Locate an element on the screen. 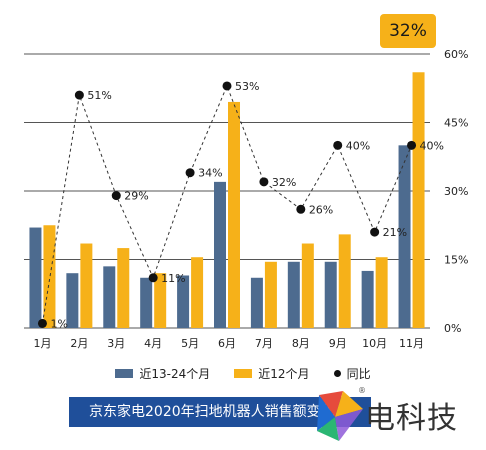 This screenshot has width=486, height=450. yoy-data-label: 1% is located at coordinates (58, 323).